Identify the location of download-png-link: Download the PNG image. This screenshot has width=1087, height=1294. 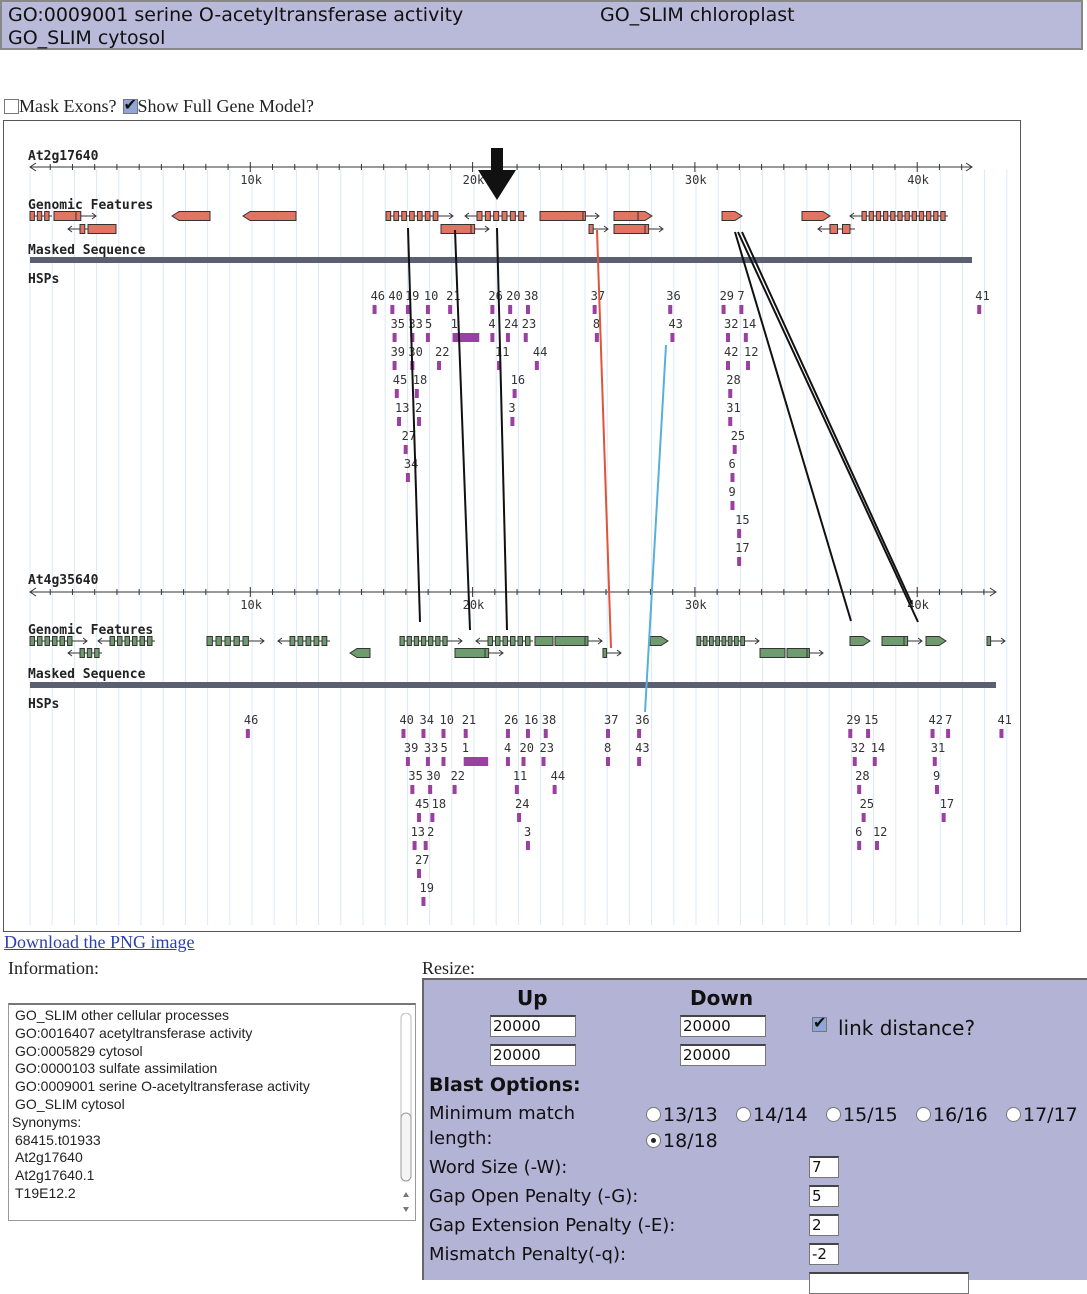
(99, 942).